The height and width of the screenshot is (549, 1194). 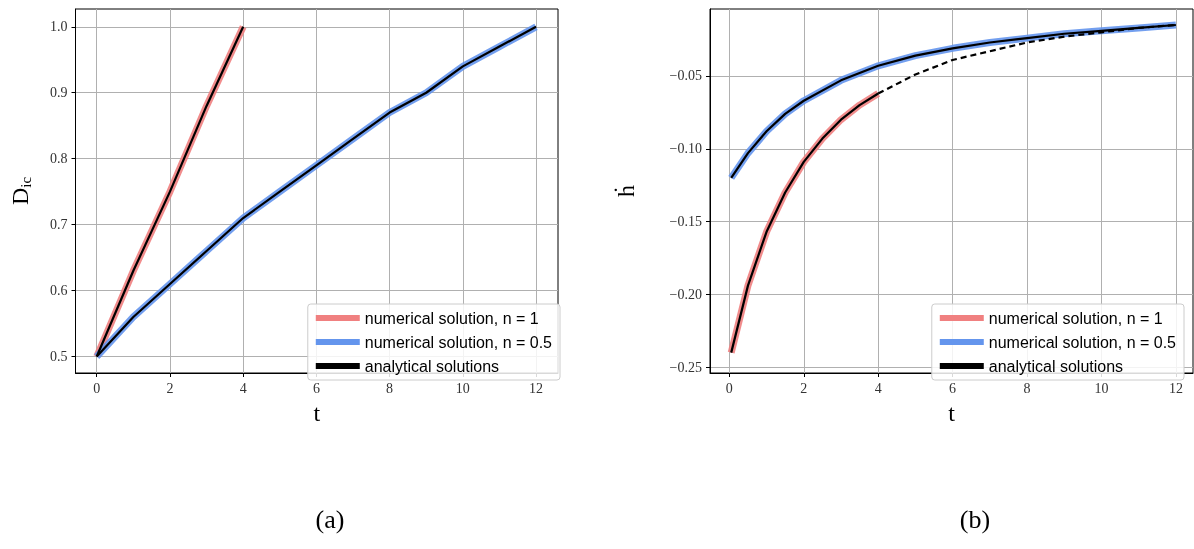 What do you see at coordinates (685, 294) in the screenshot?
I see `y-tick-label: −0.20` at bounding box center [685, 294].